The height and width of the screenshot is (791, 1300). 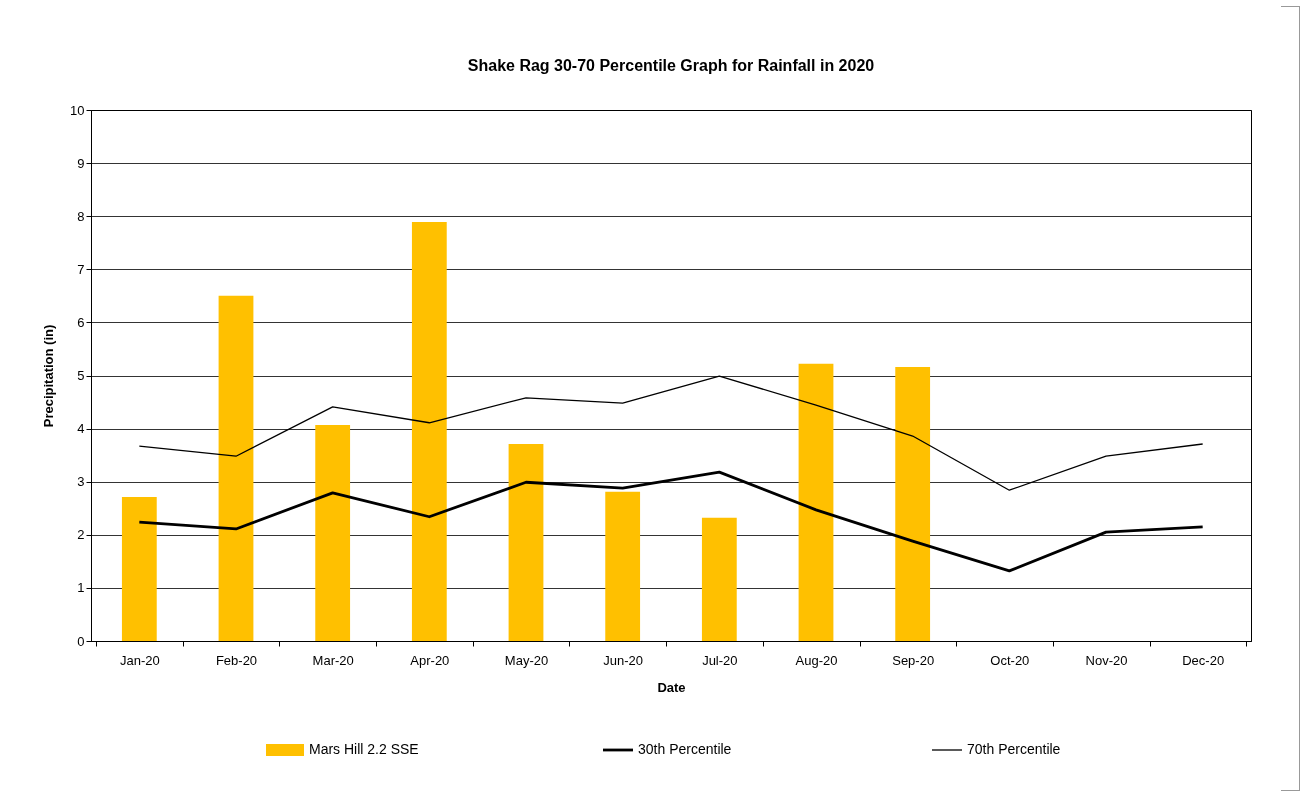 I want to click on y-tick-label: 10, so click(x=77, y=110).